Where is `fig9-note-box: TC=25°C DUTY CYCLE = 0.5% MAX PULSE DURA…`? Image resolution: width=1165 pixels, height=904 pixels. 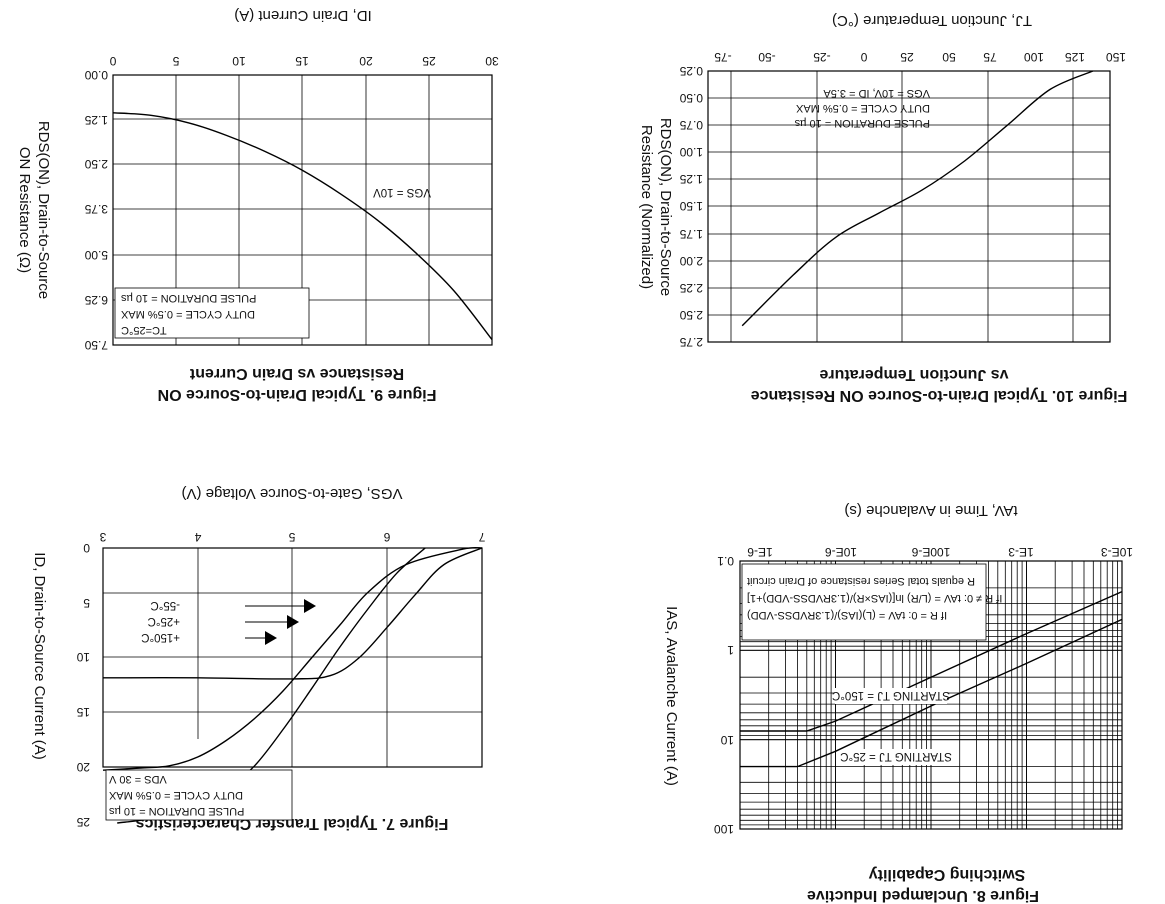
fig9-note-box: TC=25°C DUTY CYCLE = 0.5% MAX PULSE DURA… is located at coordinates (212, 313).